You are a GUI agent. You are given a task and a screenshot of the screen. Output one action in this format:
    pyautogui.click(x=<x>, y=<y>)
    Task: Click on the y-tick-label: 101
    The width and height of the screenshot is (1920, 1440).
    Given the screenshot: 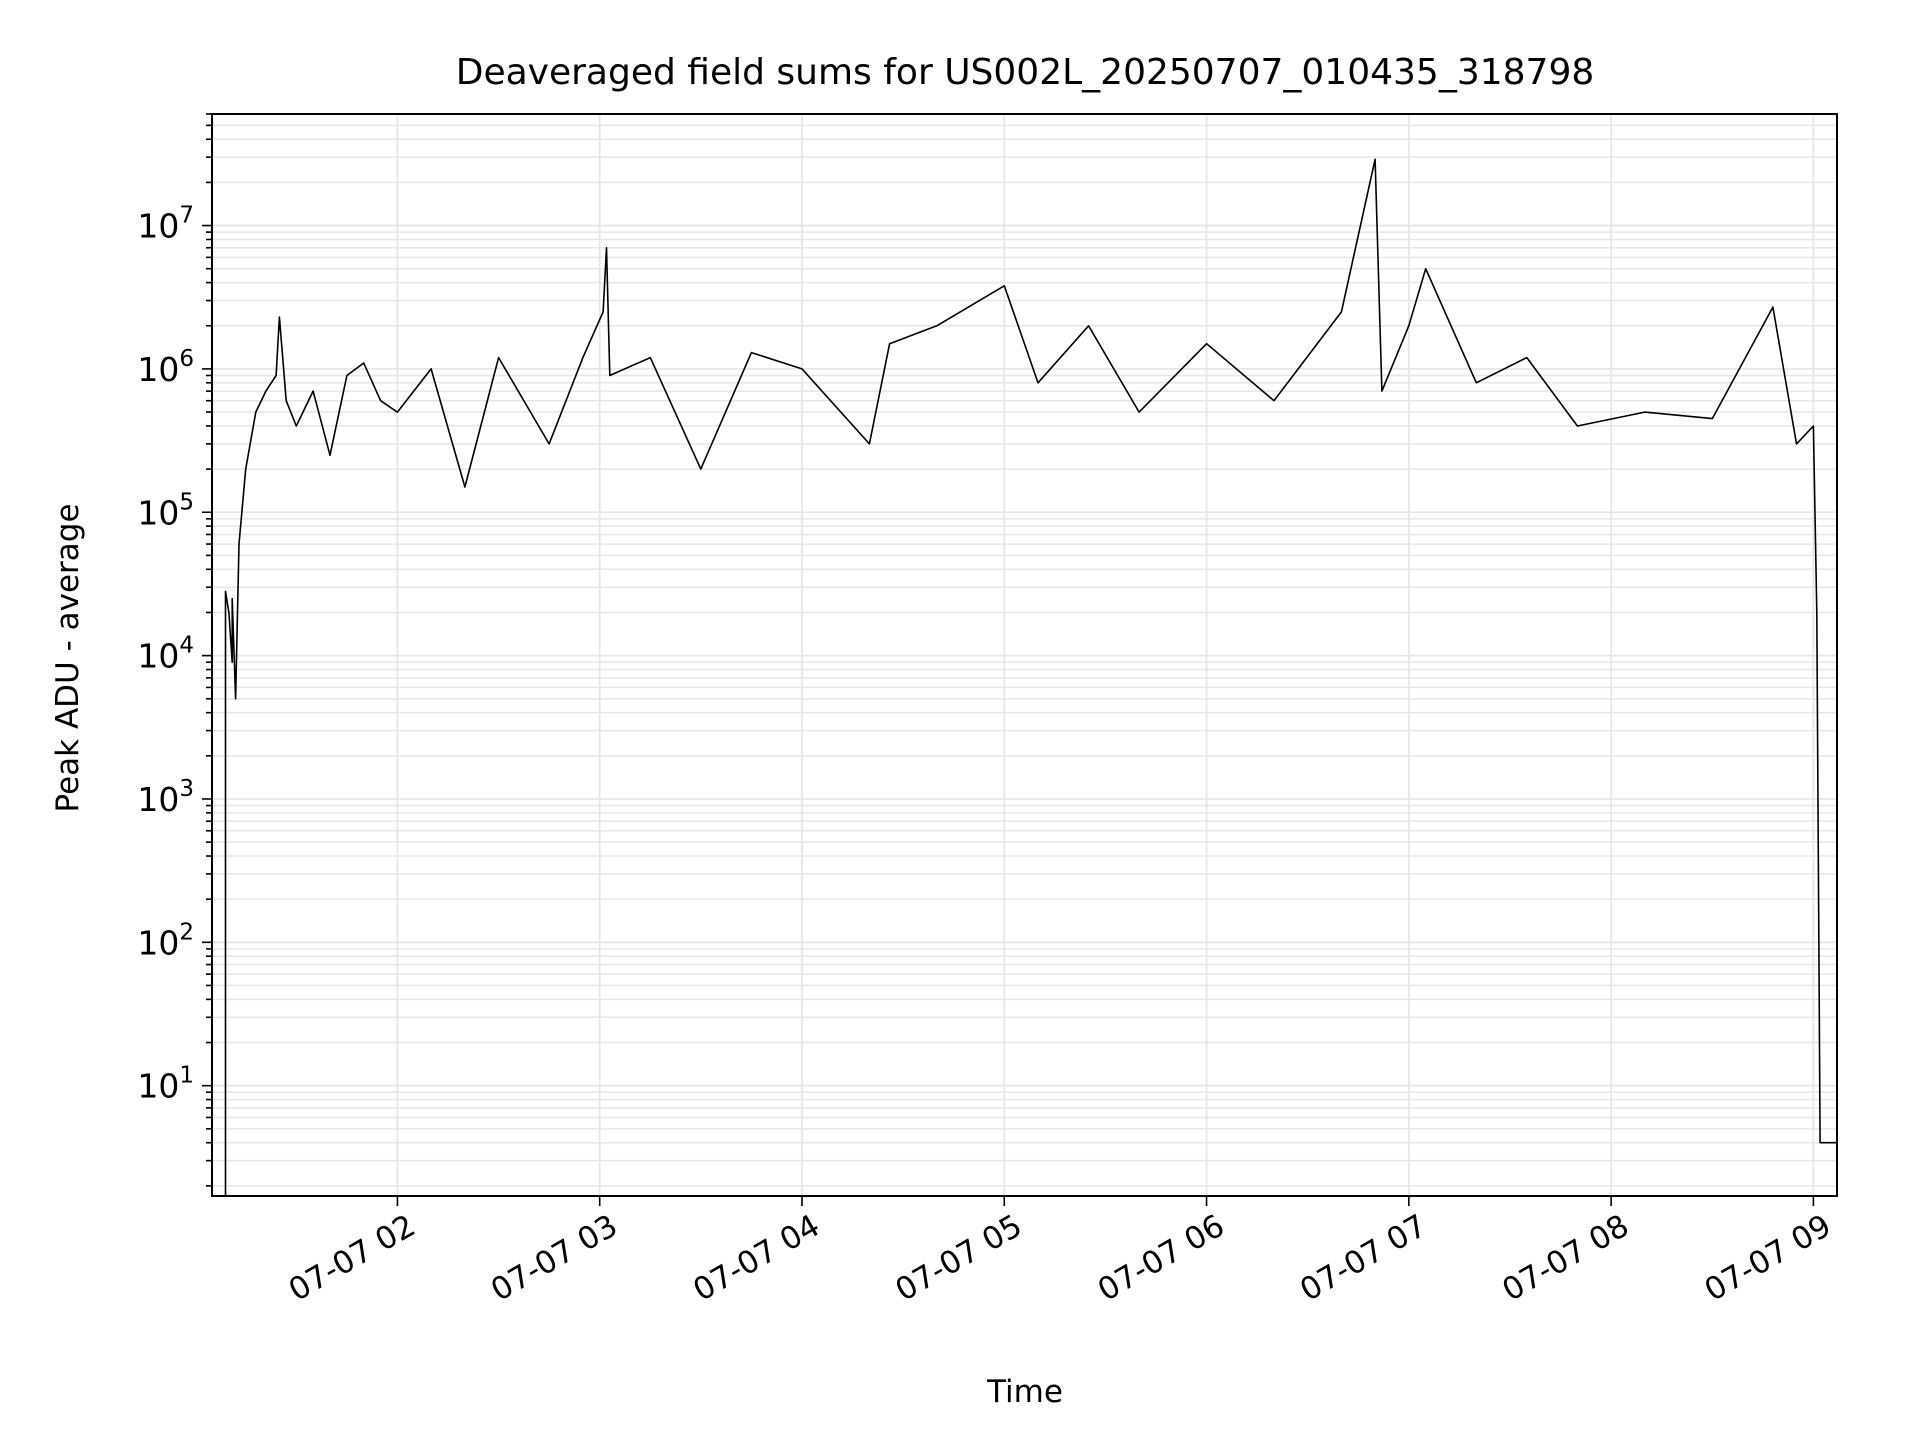 What is the action you would take?
    pyautogui.click(x=165, y=1084)
    